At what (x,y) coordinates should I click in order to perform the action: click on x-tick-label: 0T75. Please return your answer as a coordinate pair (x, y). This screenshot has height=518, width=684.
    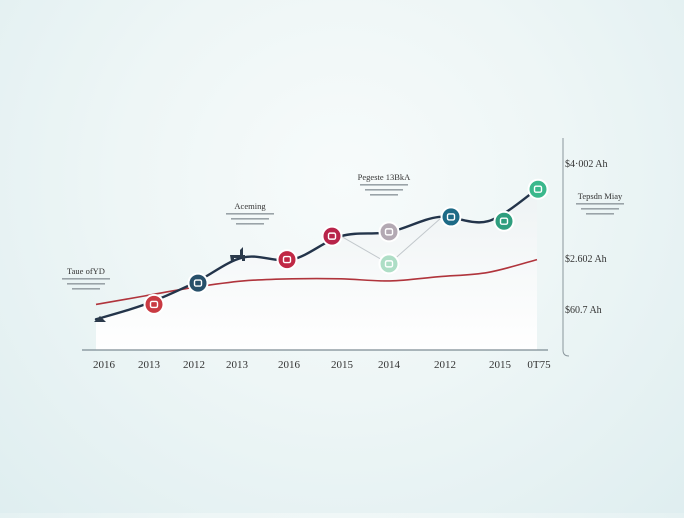
    Looking at the image, I should click on (539, 365).